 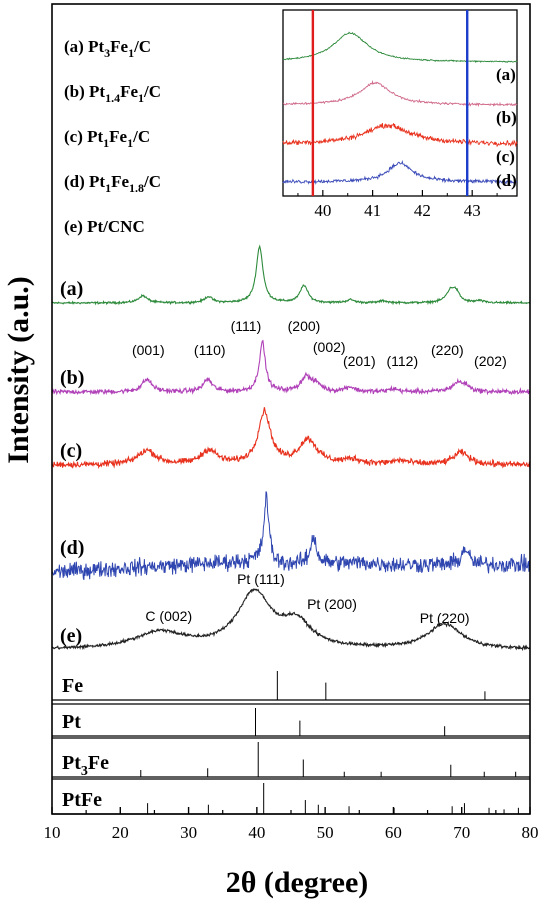 I want to click on inset-x-tick-label: 41, so click(x=372, y=210).